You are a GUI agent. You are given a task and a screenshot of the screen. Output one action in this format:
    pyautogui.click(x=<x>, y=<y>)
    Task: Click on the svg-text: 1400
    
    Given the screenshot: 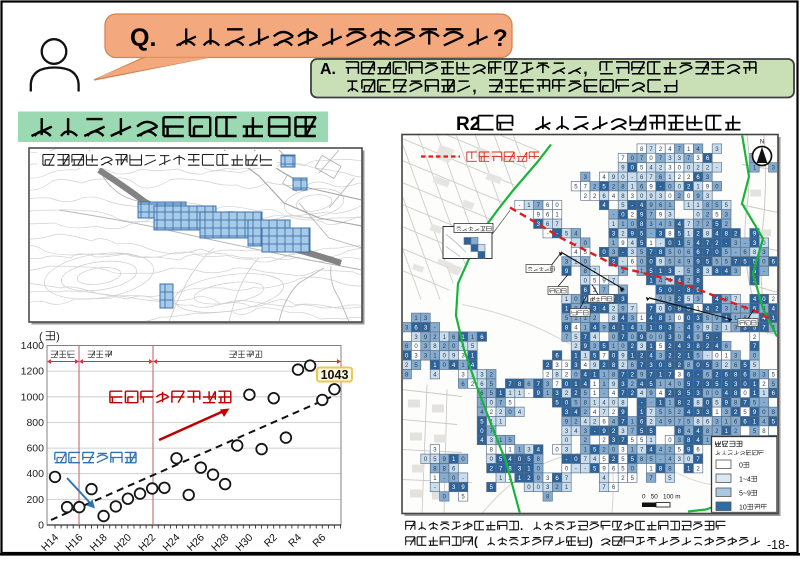 What is the action you would take?
    pyautogui.click(x=33, y=346)
    